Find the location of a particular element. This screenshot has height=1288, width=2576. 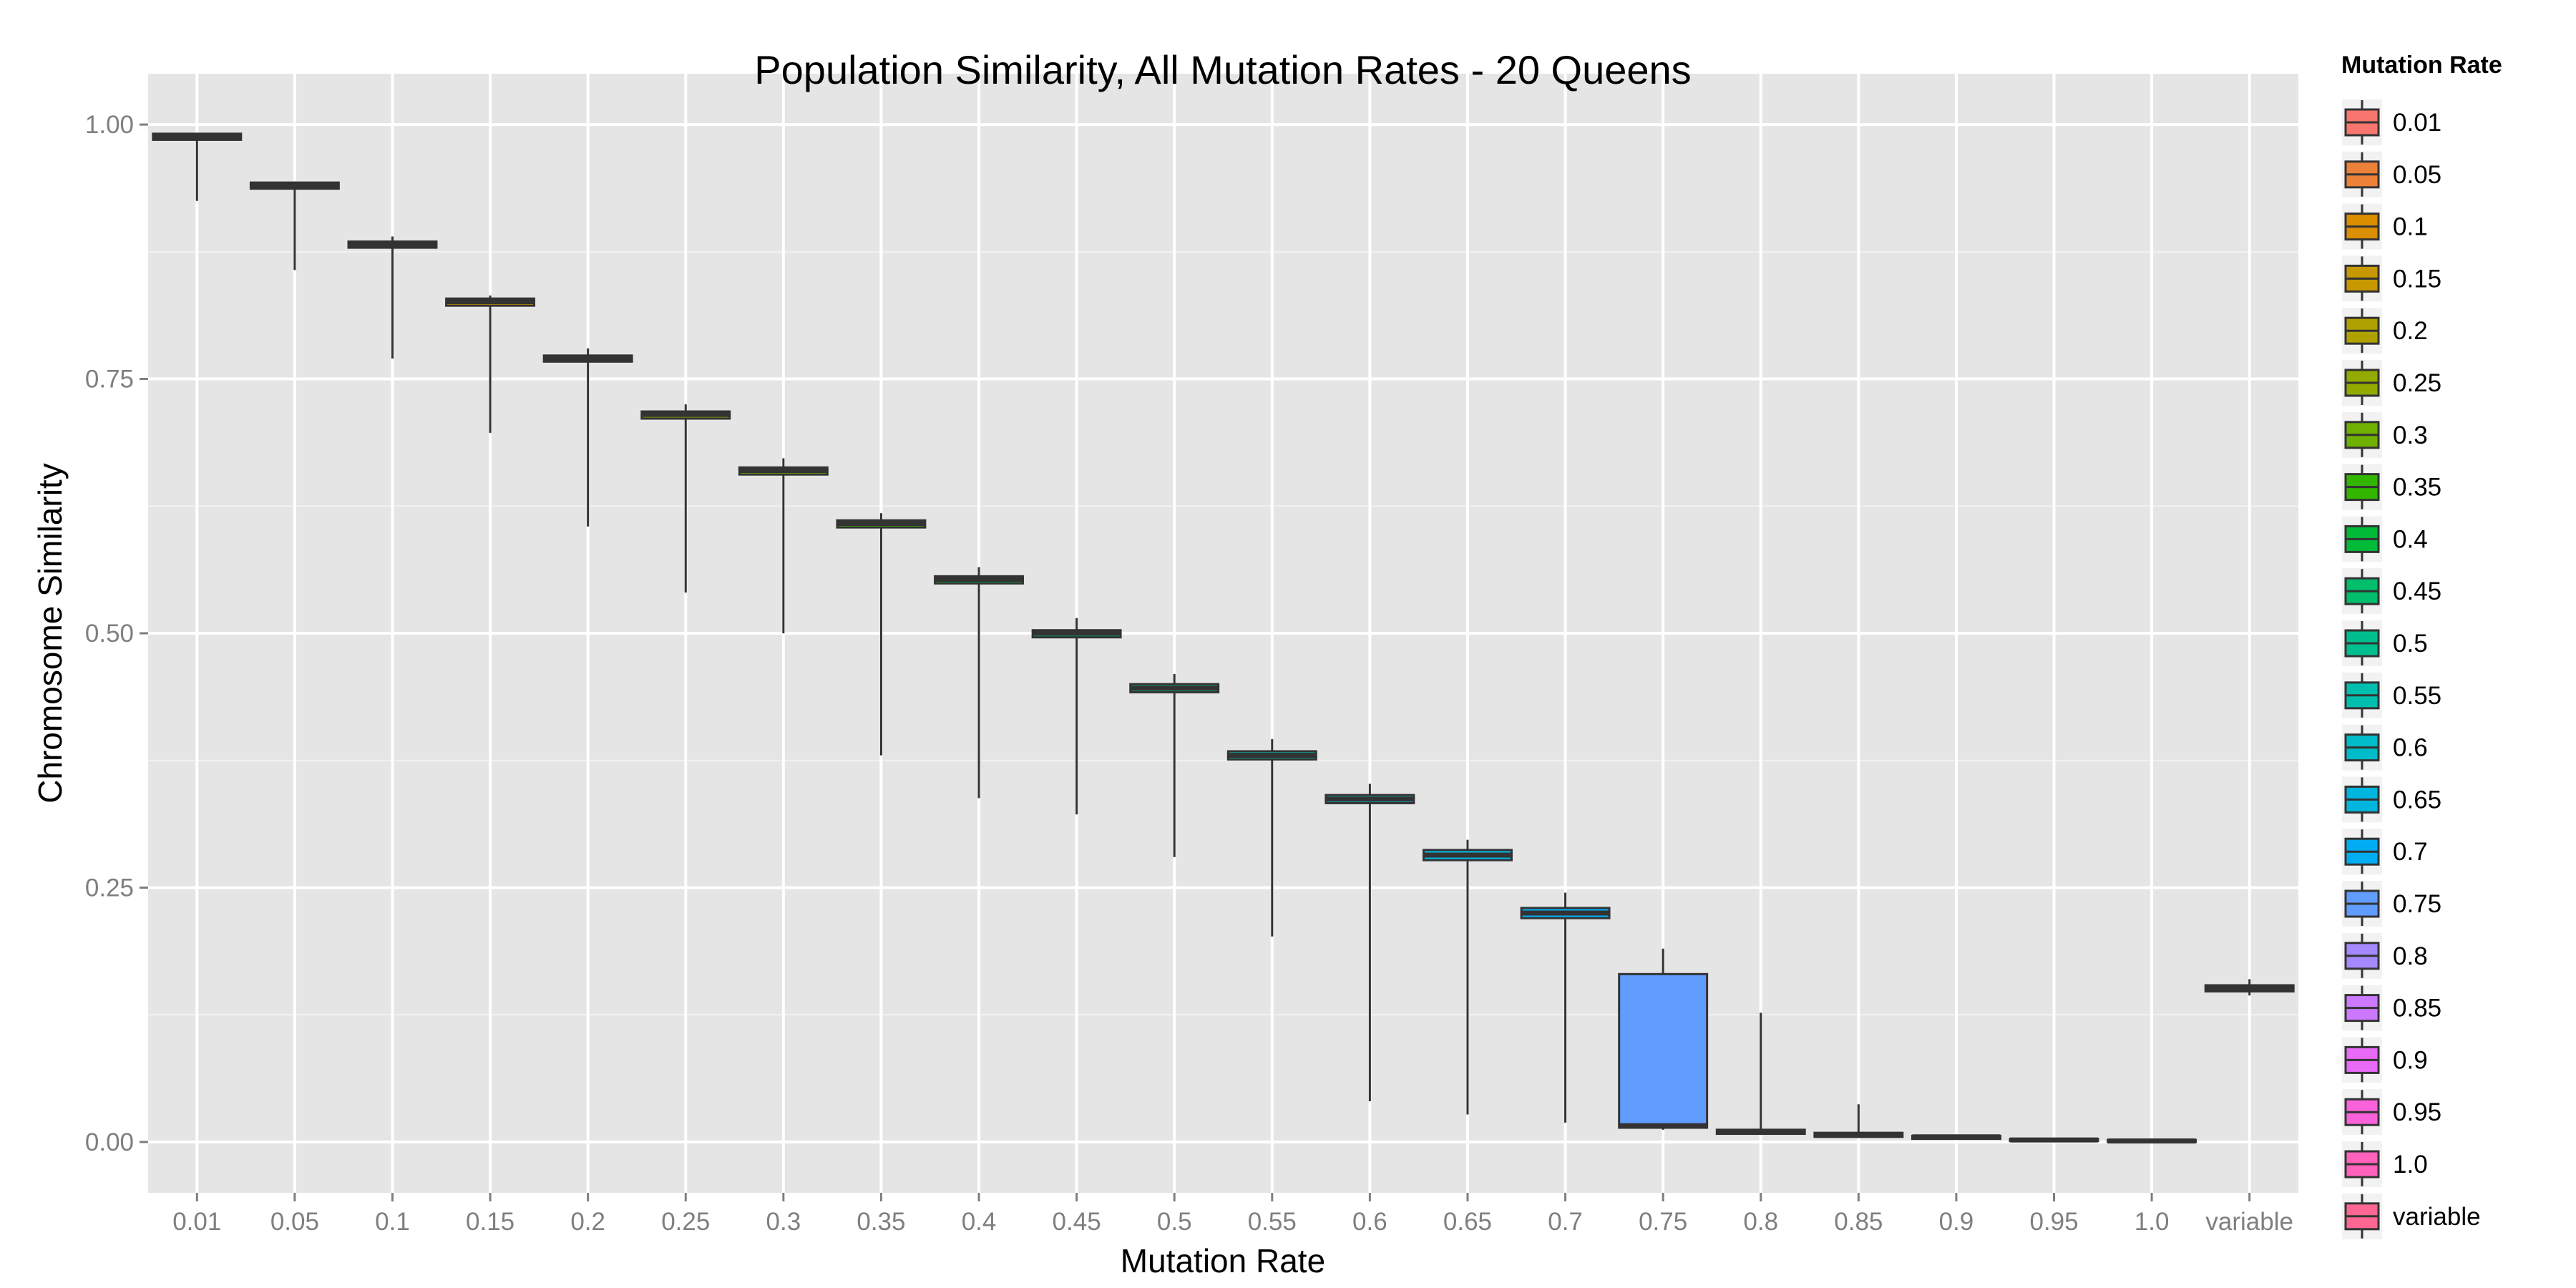

x-tick-label: 0.95 is located at coordinates (2053, 1222).